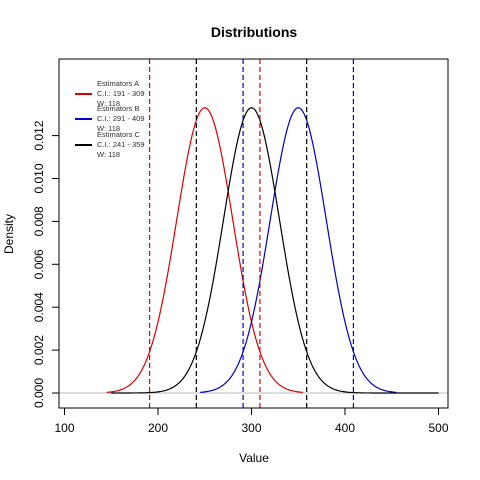 The width and height of the screenshot is (480, 480). What do you see at coordinates (39, 178) in the screenshot?
I see `y-tick-label: 0.010` at bounding box center [39, 178].